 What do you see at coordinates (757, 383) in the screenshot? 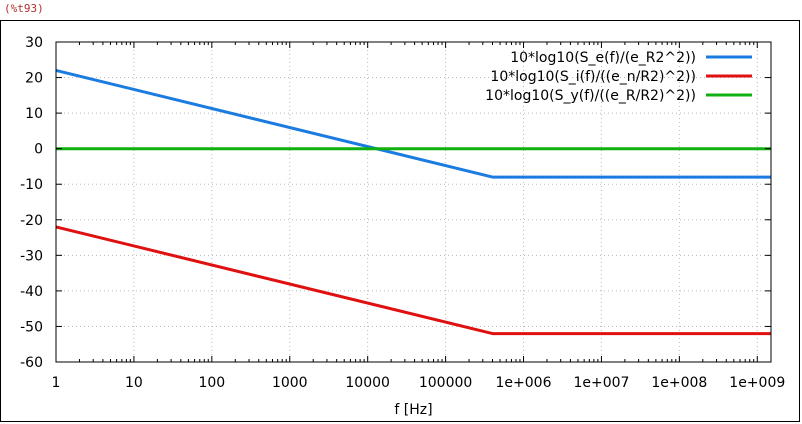
I see `x-tick-label: 1e+009` at bounding box center [757, 383].